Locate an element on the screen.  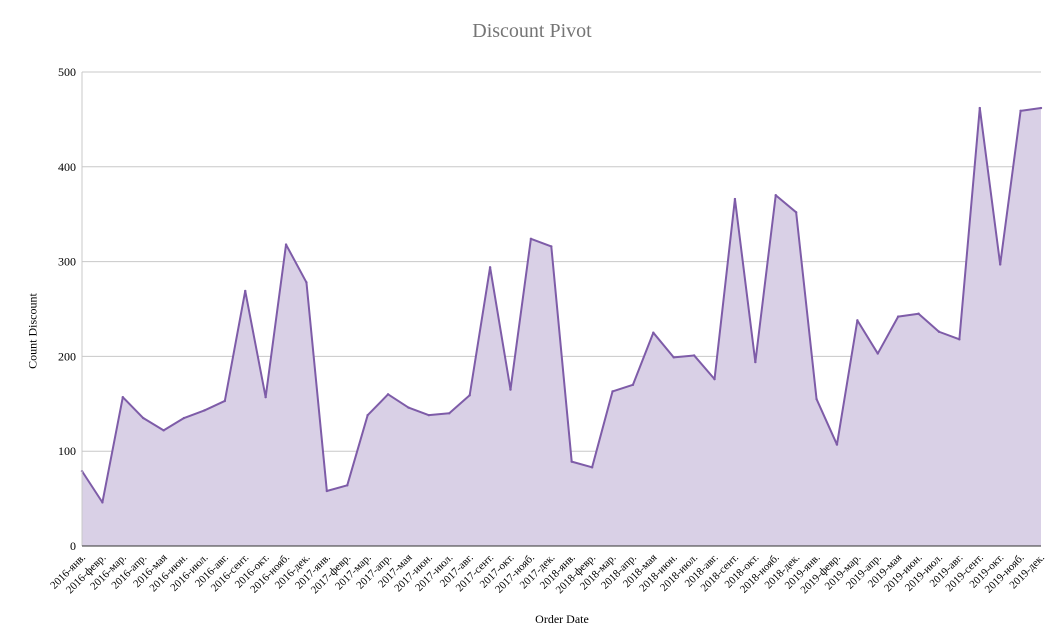
x-axis-label: Order Date is located at coordinates (562, 619).